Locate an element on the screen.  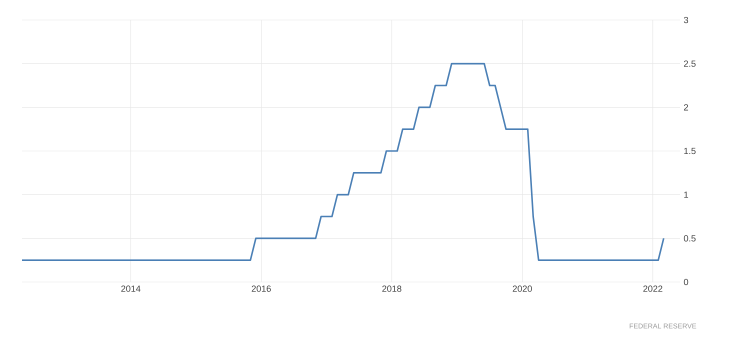
y-tick-label: 2 is located at coordinates (686, 107).